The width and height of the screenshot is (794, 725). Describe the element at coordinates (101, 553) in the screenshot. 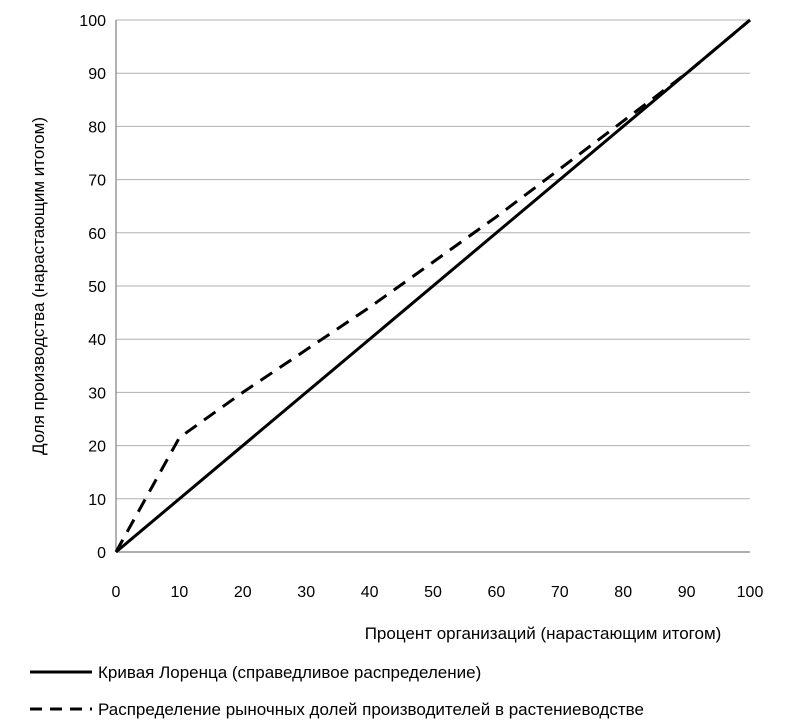

I see `y-tick-label: 0` at that location.